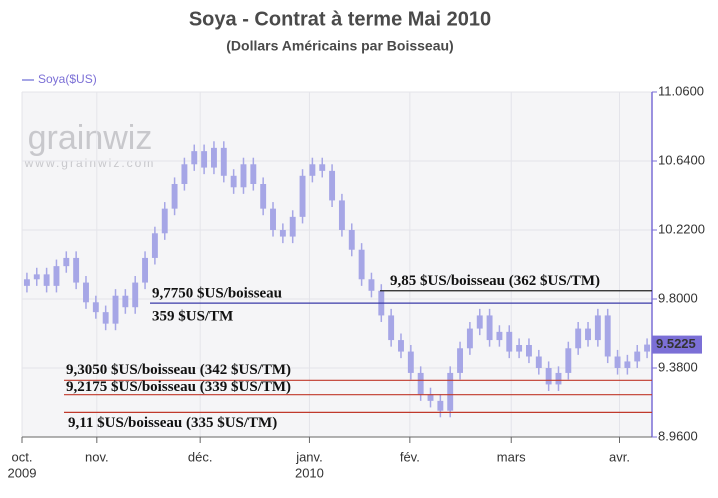 This screenshot has height=498, width=718. I want to click on last-value-box, so click(677, 344).